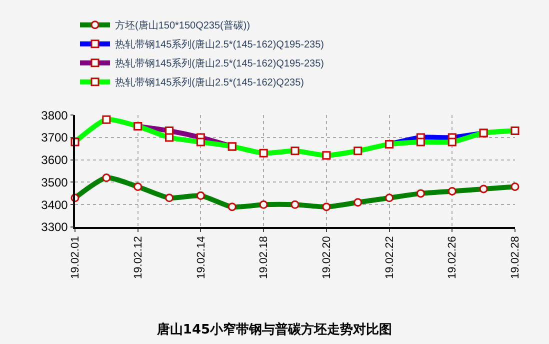 The height and width of the screenshot is (344, 549). Describe the element at coordinates (264, 257) in the screenshot. I see `x-tick-label: 19.02.18` at that location.